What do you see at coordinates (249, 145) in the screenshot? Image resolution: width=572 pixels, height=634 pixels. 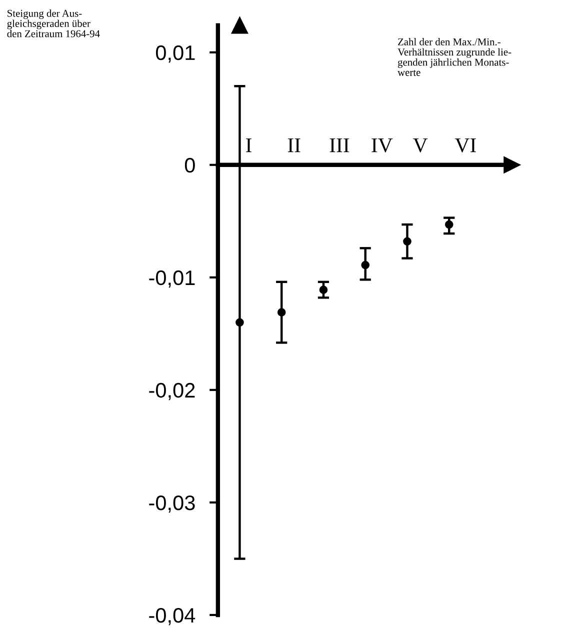 I see `x-tick-label: I` at bounding box center [249, 145].